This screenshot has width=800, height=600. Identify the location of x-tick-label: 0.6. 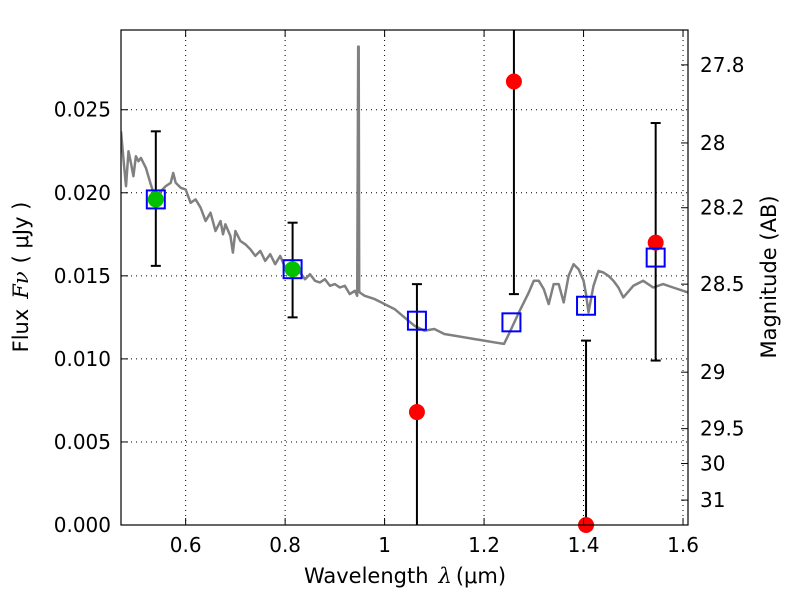
(186, 545).